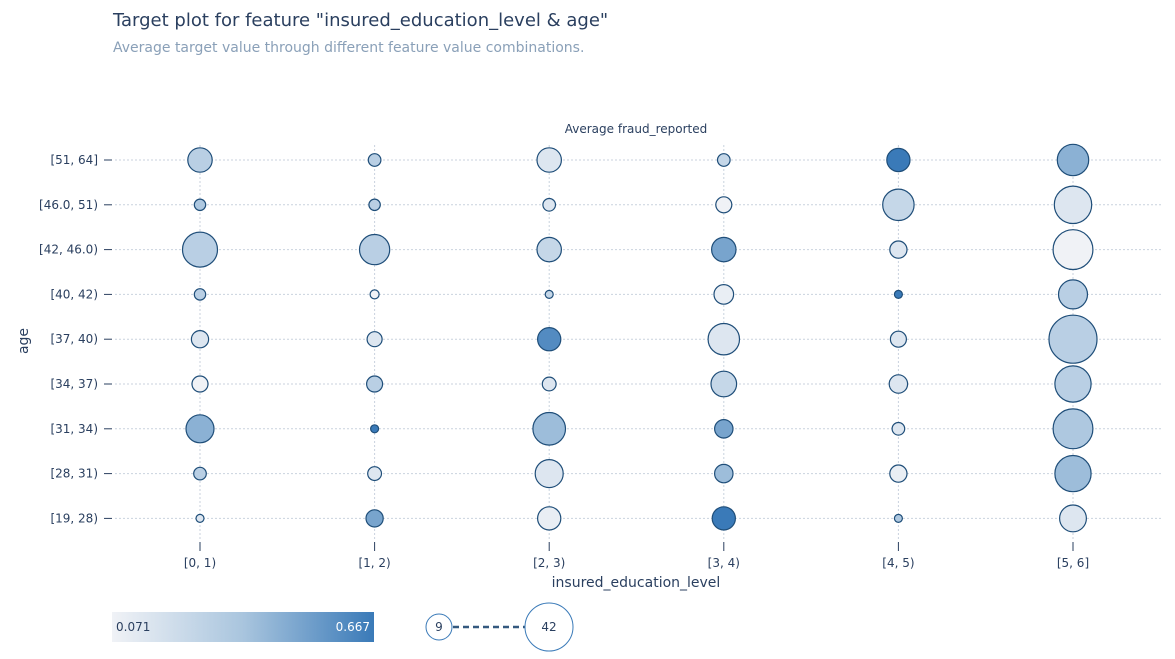  What do you see at coordinates (74, 429) in the screenshot?
I see `y-tick-label: [31, 34)` at bounding box center [74, 429].